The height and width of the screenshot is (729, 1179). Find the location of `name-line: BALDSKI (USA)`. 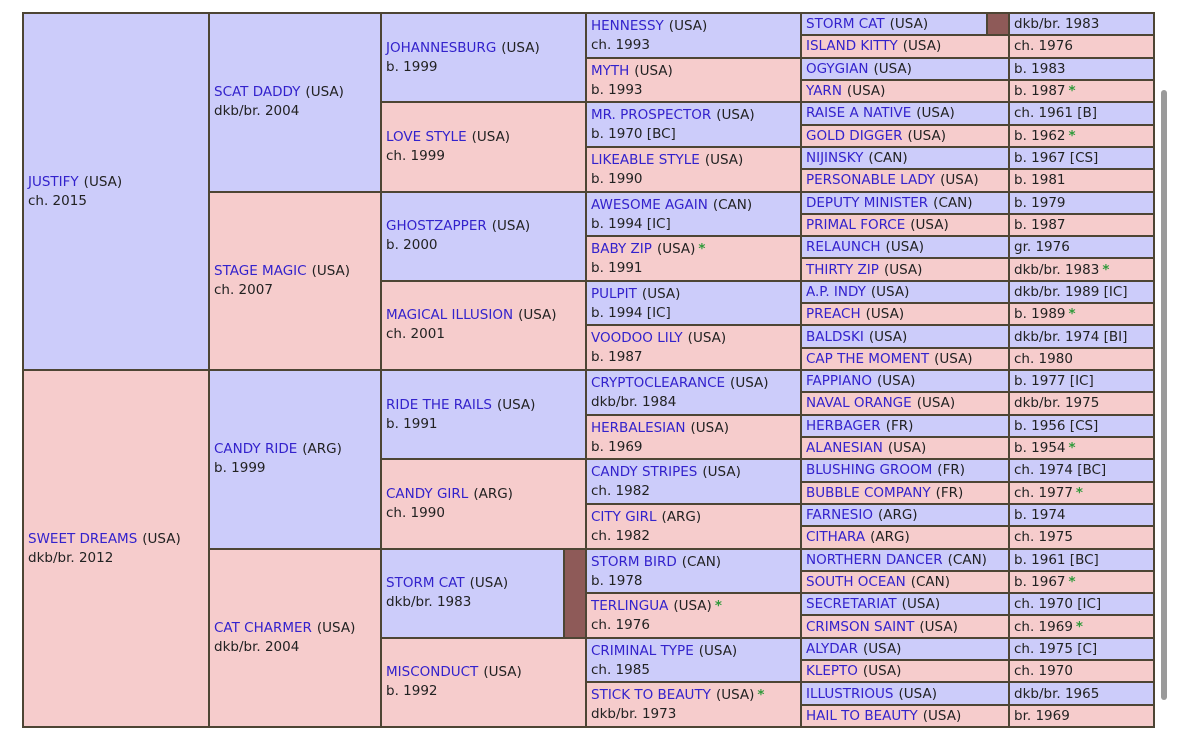

name-line: BALDSKI (USA) is located at coordinates (856, 337).